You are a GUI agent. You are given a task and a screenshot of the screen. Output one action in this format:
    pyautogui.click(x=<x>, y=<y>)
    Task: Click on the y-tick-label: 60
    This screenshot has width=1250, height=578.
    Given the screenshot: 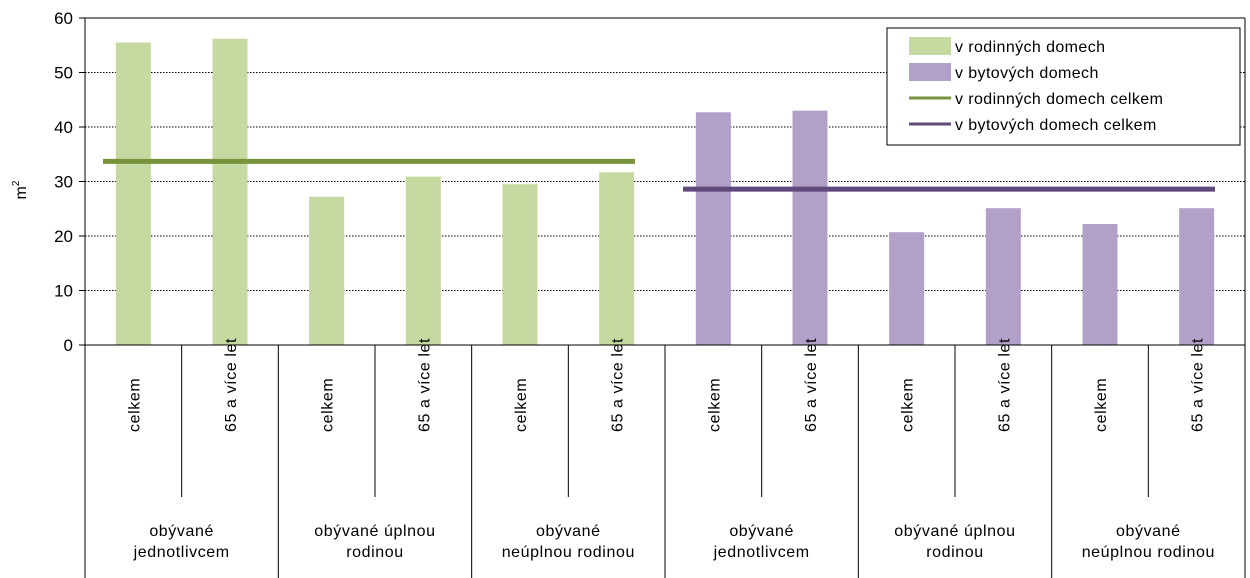 What is the action you would take?
    pyautogui.click(x=63, y=18)
    